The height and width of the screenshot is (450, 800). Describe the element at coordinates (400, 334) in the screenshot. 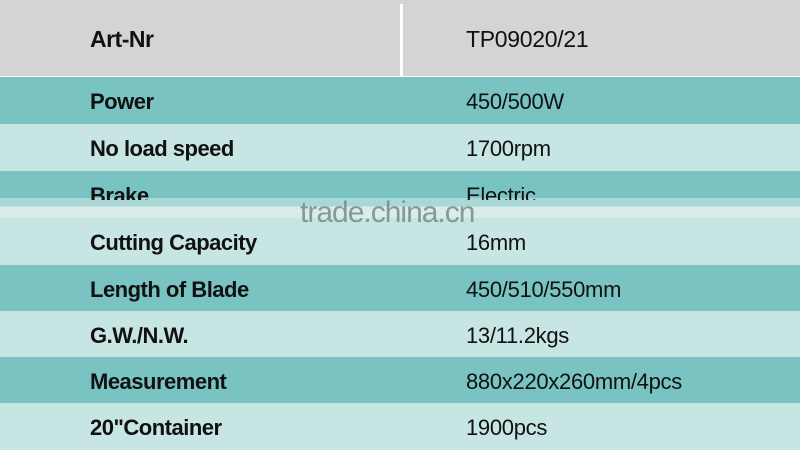

I see `table-row: G.W./N.W. 13/11.2kgs` at that location.